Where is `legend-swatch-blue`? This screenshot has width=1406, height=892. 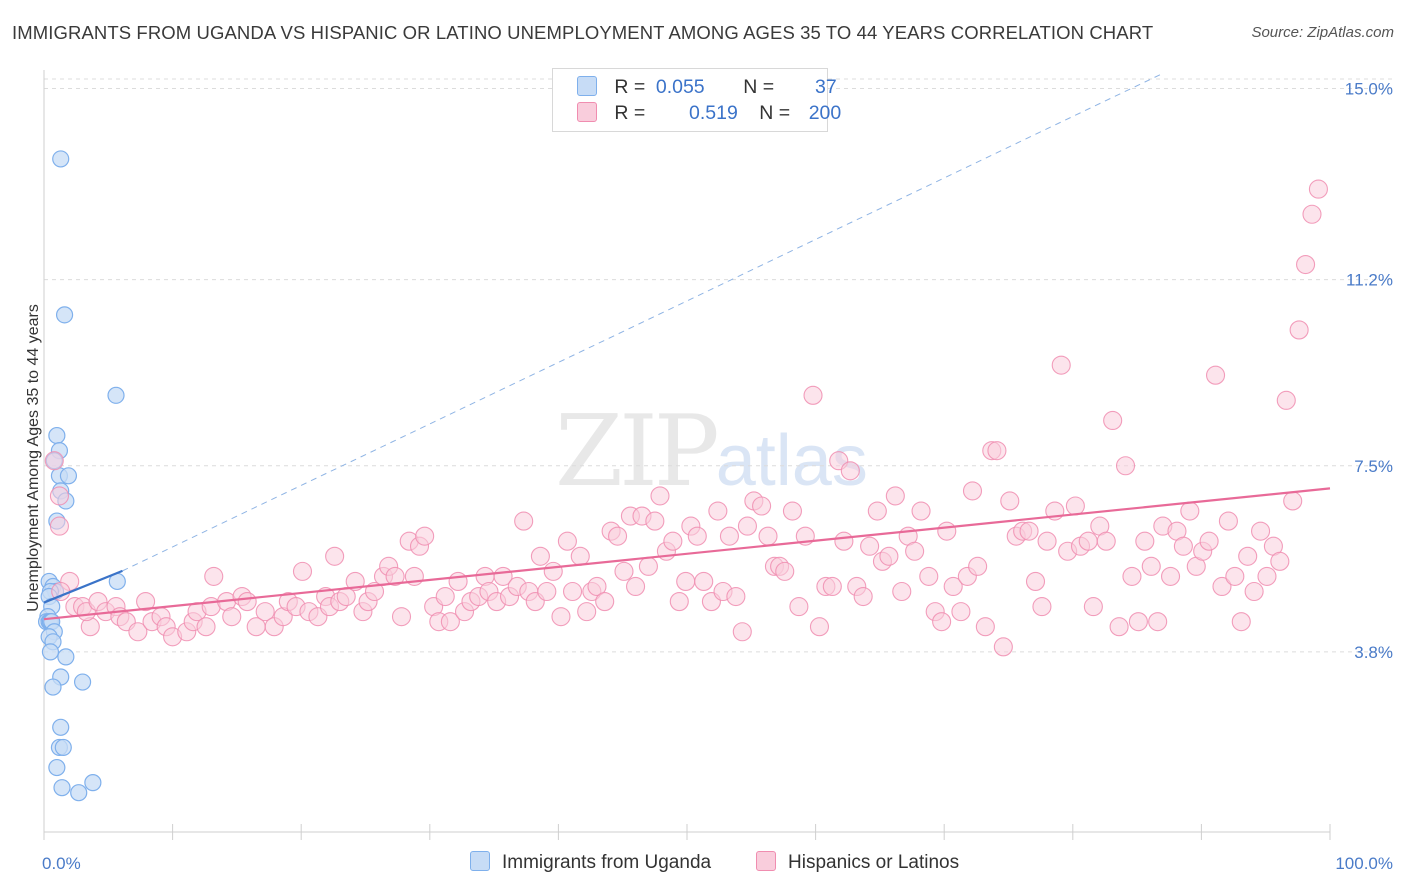
legend-swatch-blue is located at coordinates (587, 86).